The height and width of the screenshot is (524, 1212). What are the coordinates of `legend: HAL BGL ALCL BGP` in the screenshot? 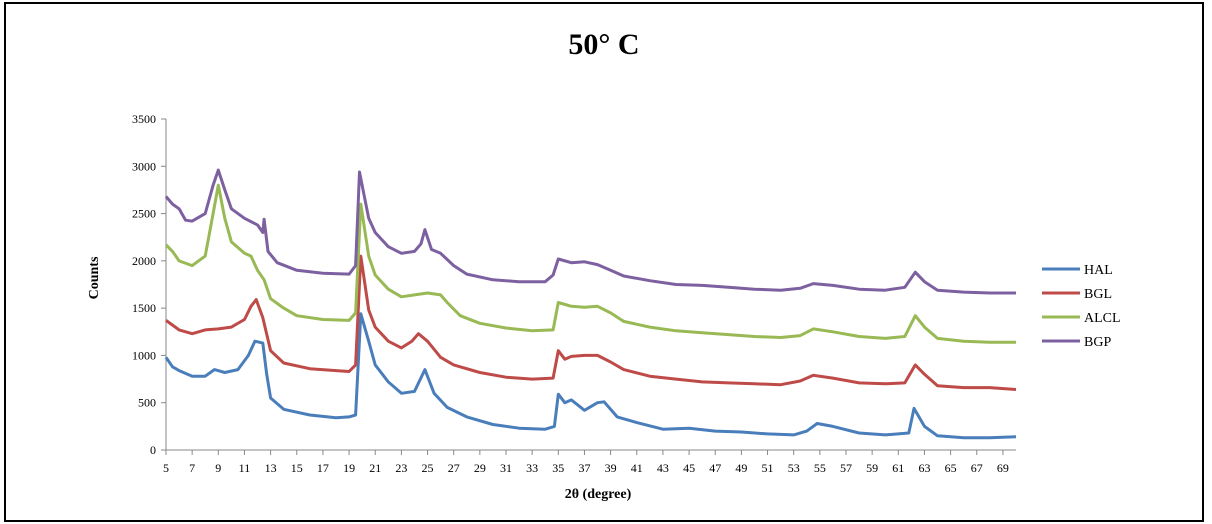 It's located at (1081, 306).